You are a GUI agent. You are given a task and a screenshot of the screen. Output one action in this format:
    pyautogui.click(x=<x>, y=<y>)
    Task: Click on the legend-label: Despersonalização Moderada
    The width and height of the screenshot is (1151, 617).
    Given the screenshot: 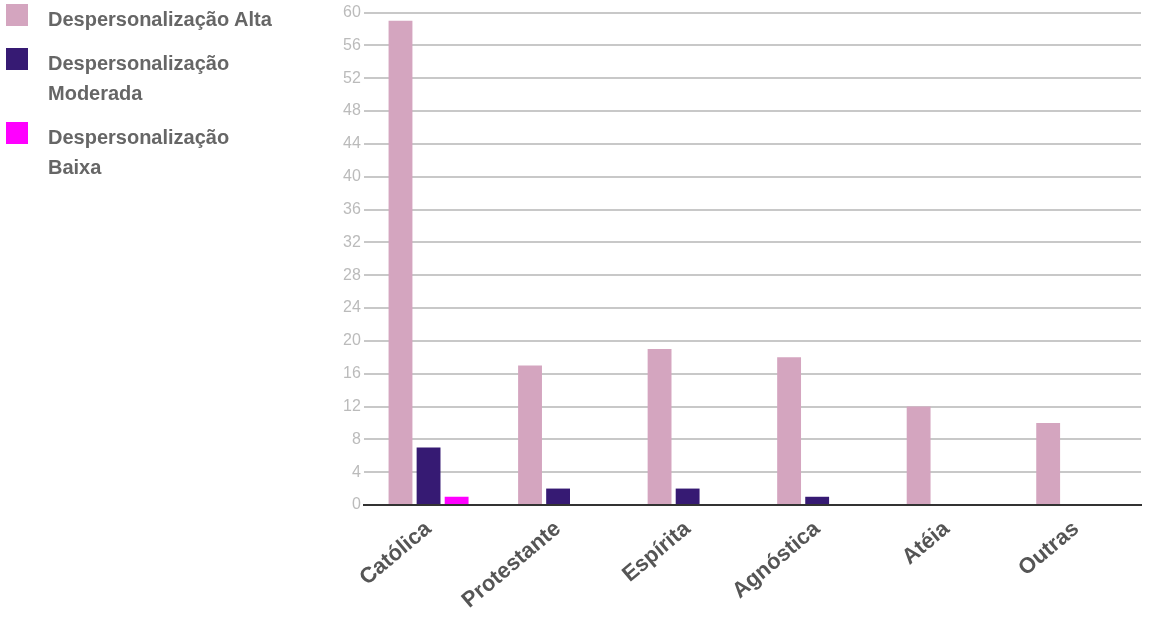 What is the action you would take?
    pyautogui.click(x=139, y=78)
    